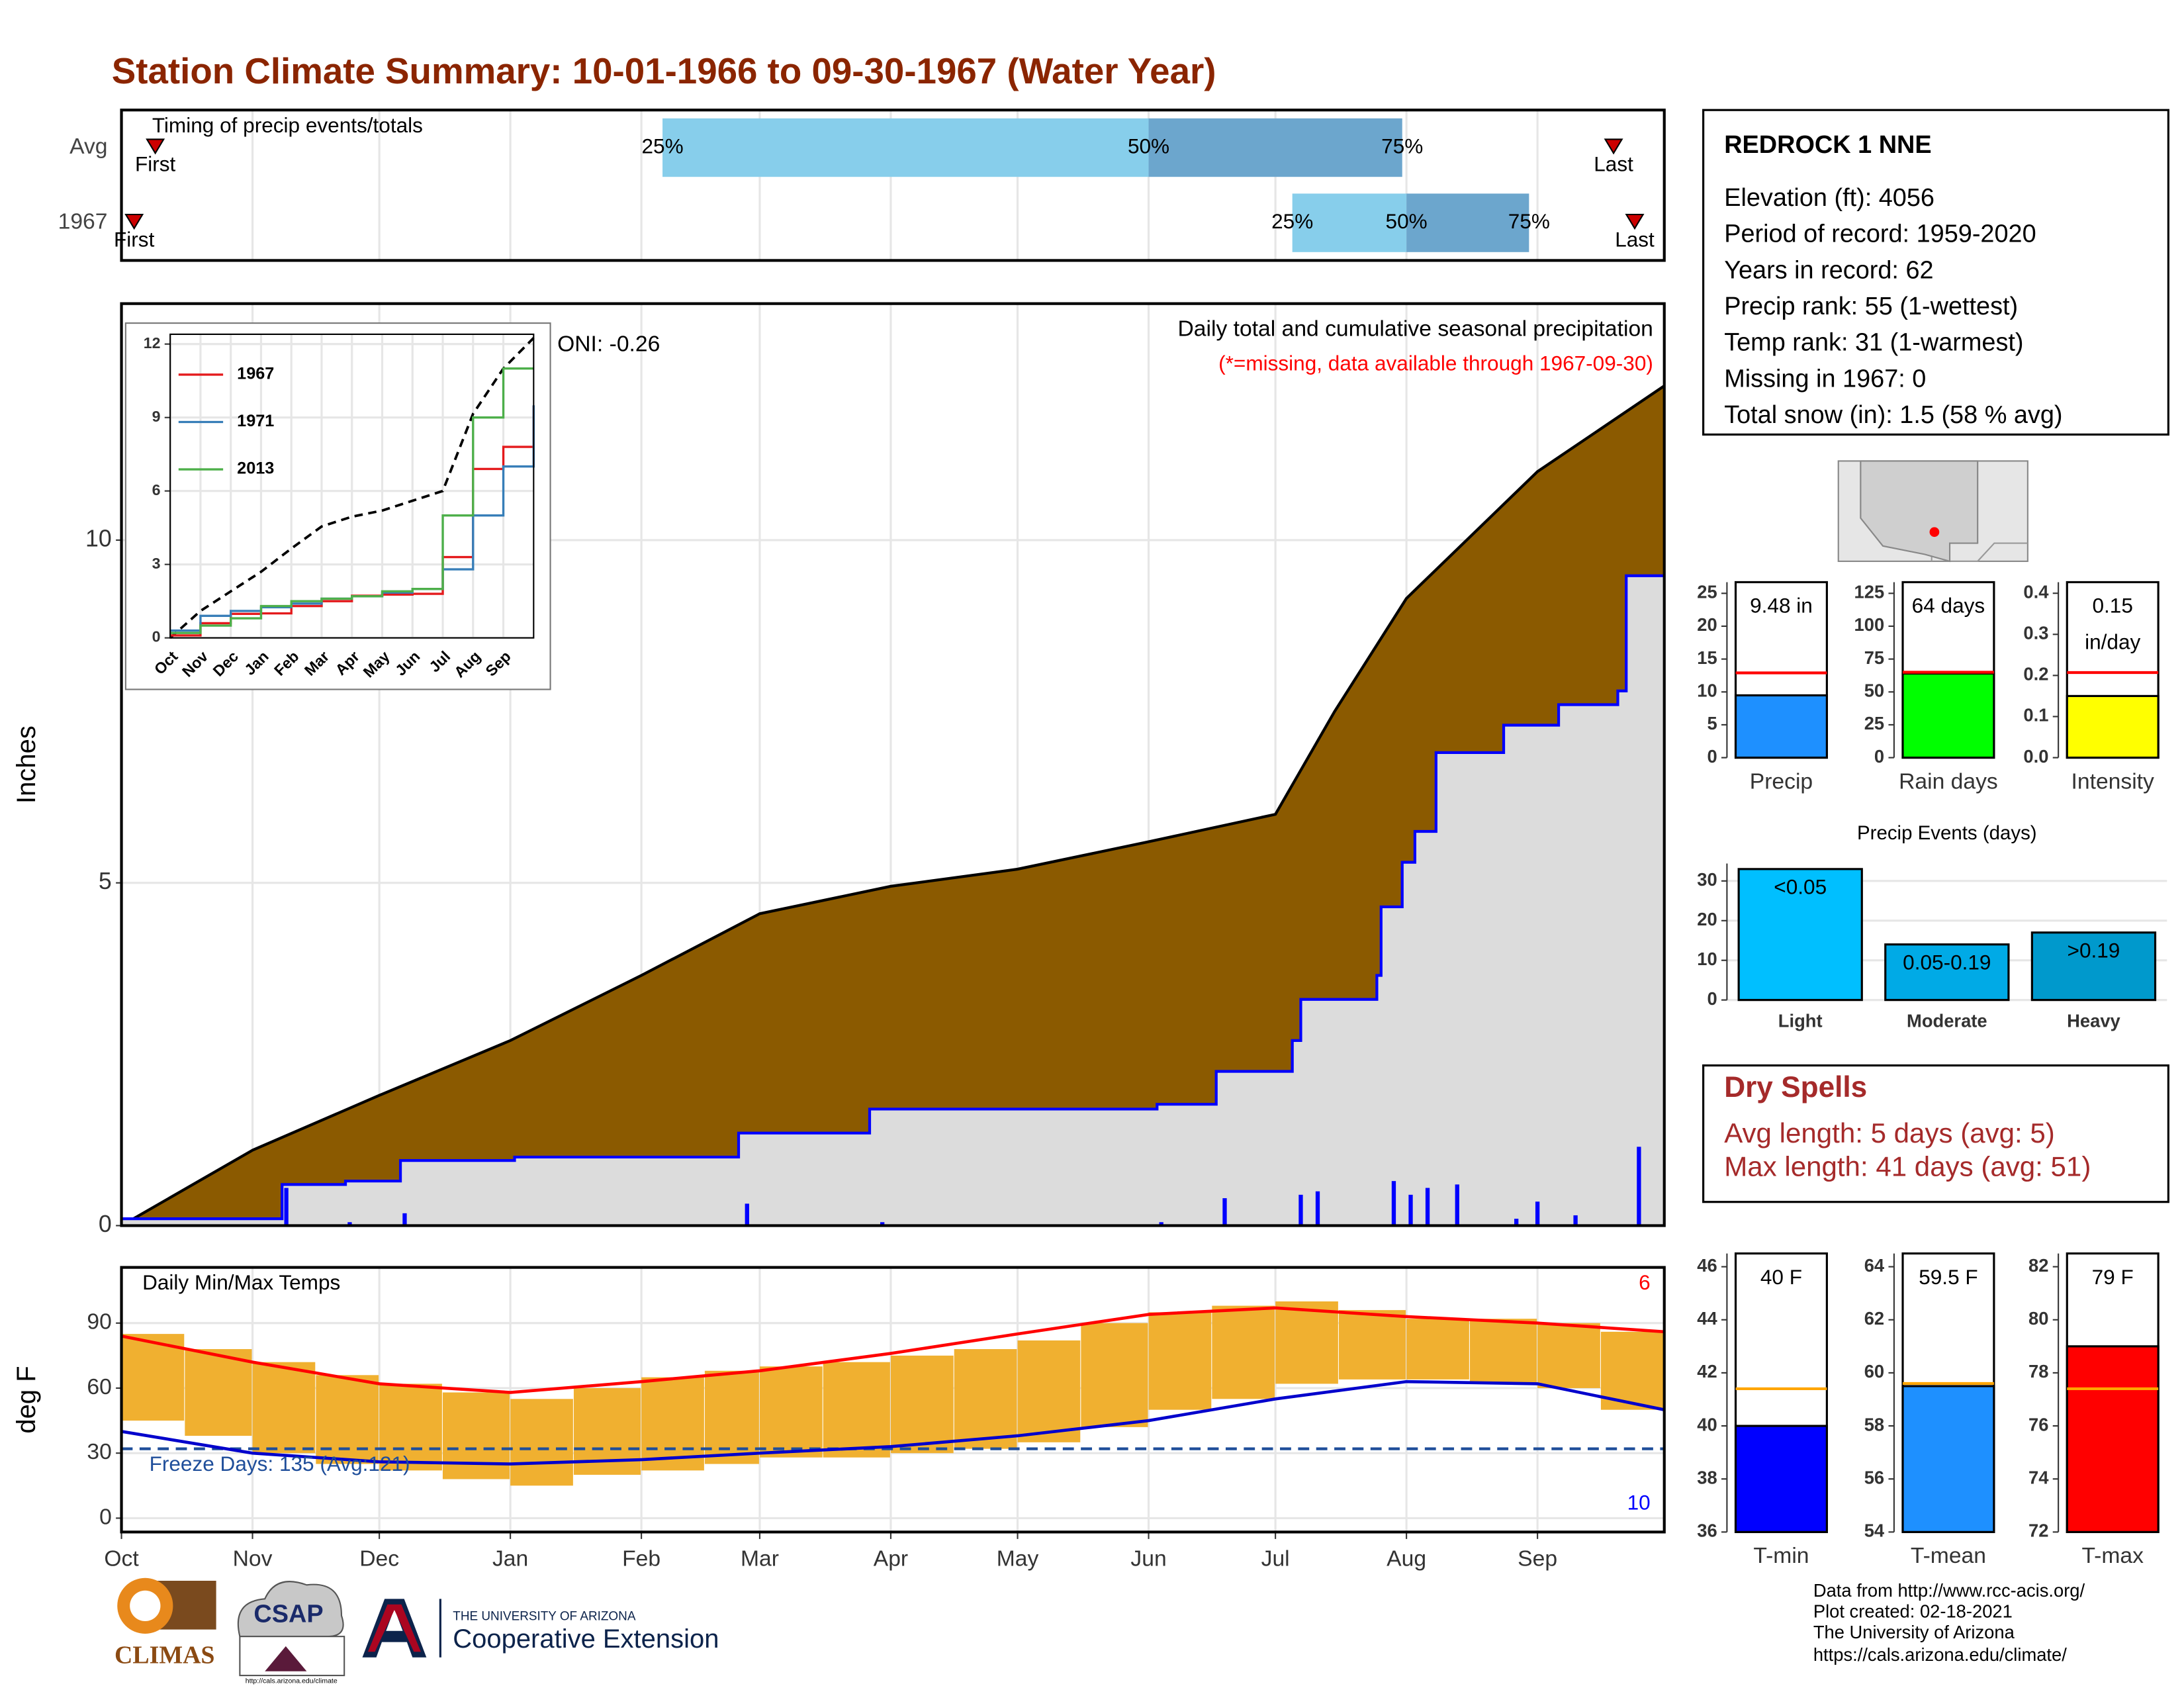  Describe the element at coordinates (1948, 606) in the screenshot. I see `value-label: 64 days` at that location.